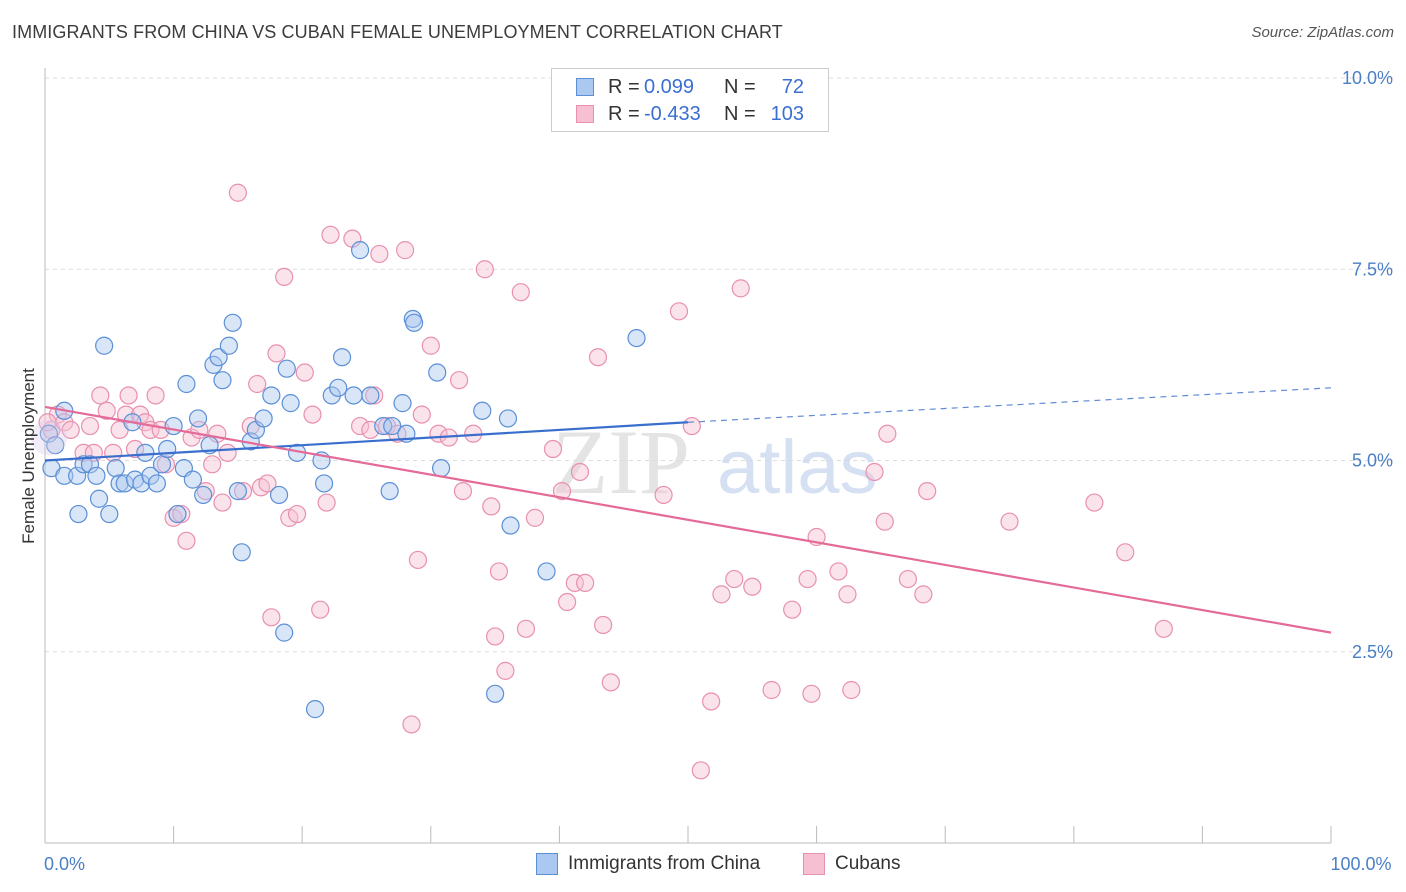 The width and height of the screenshot is (1406, 892). Describe the element at coordinates (690, 114) in the screenshot. I see `legend-row-cubans: R = -0.433 N = 103` at that location.